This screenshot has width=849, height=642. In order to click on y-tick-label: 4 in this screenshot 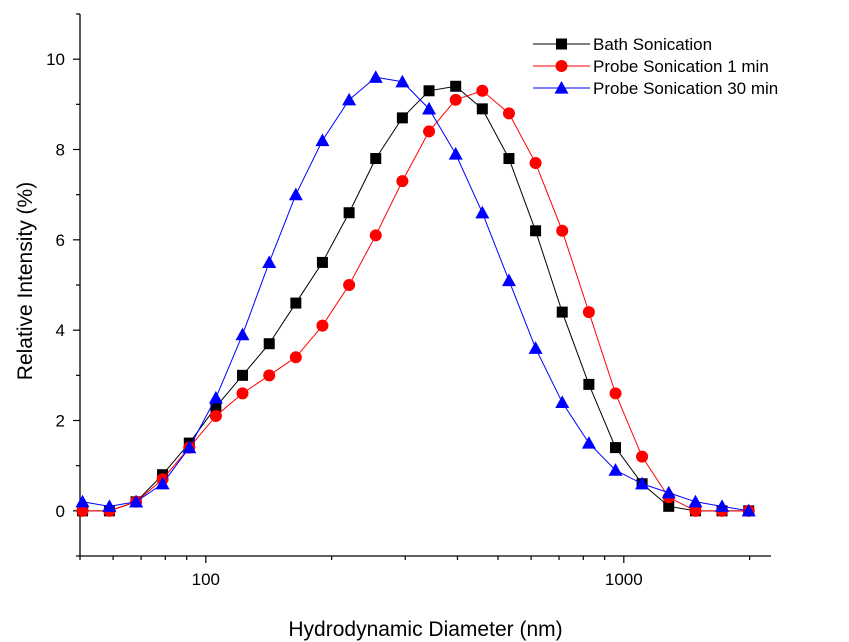, I will do `click(60, 330)`.